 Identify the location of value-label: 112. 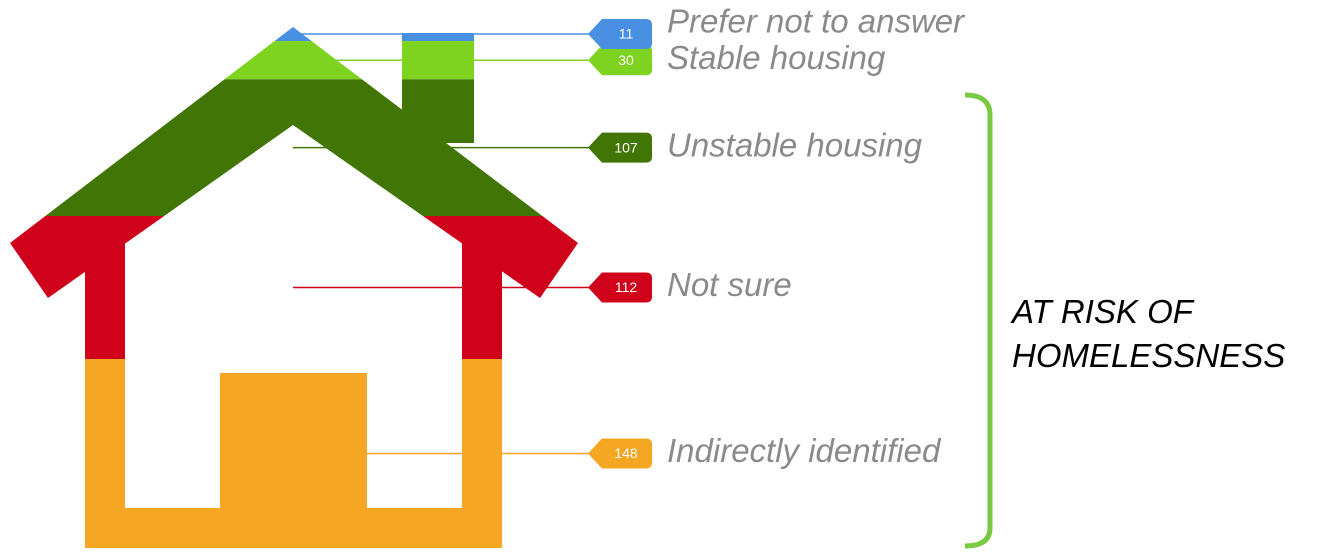
(626, 287).